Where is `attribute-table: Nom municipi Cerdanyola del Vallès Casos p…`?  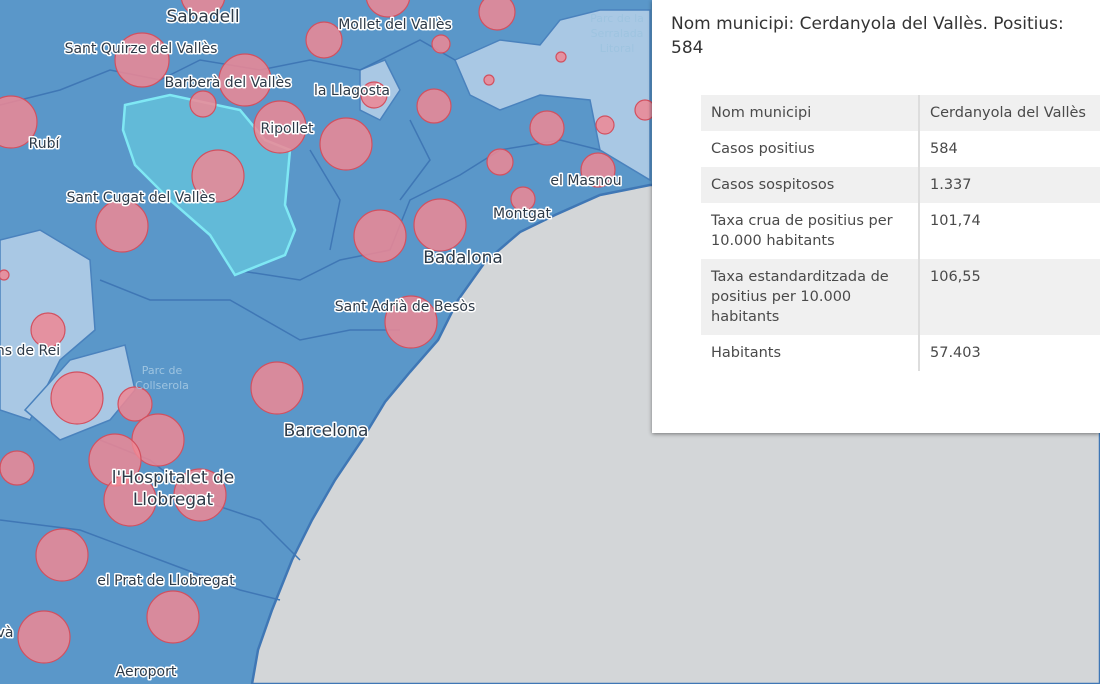
attribute-table: Nom municipi Cerdanyola del Vallès Casos p… is located at coordinates (900, 233).